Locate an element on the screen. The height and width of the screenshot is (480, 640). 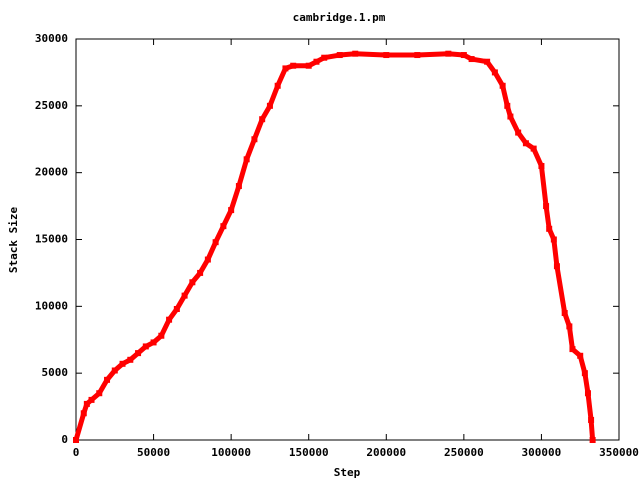
y-tick-label: 20000 is located at coordinates (51, 172).